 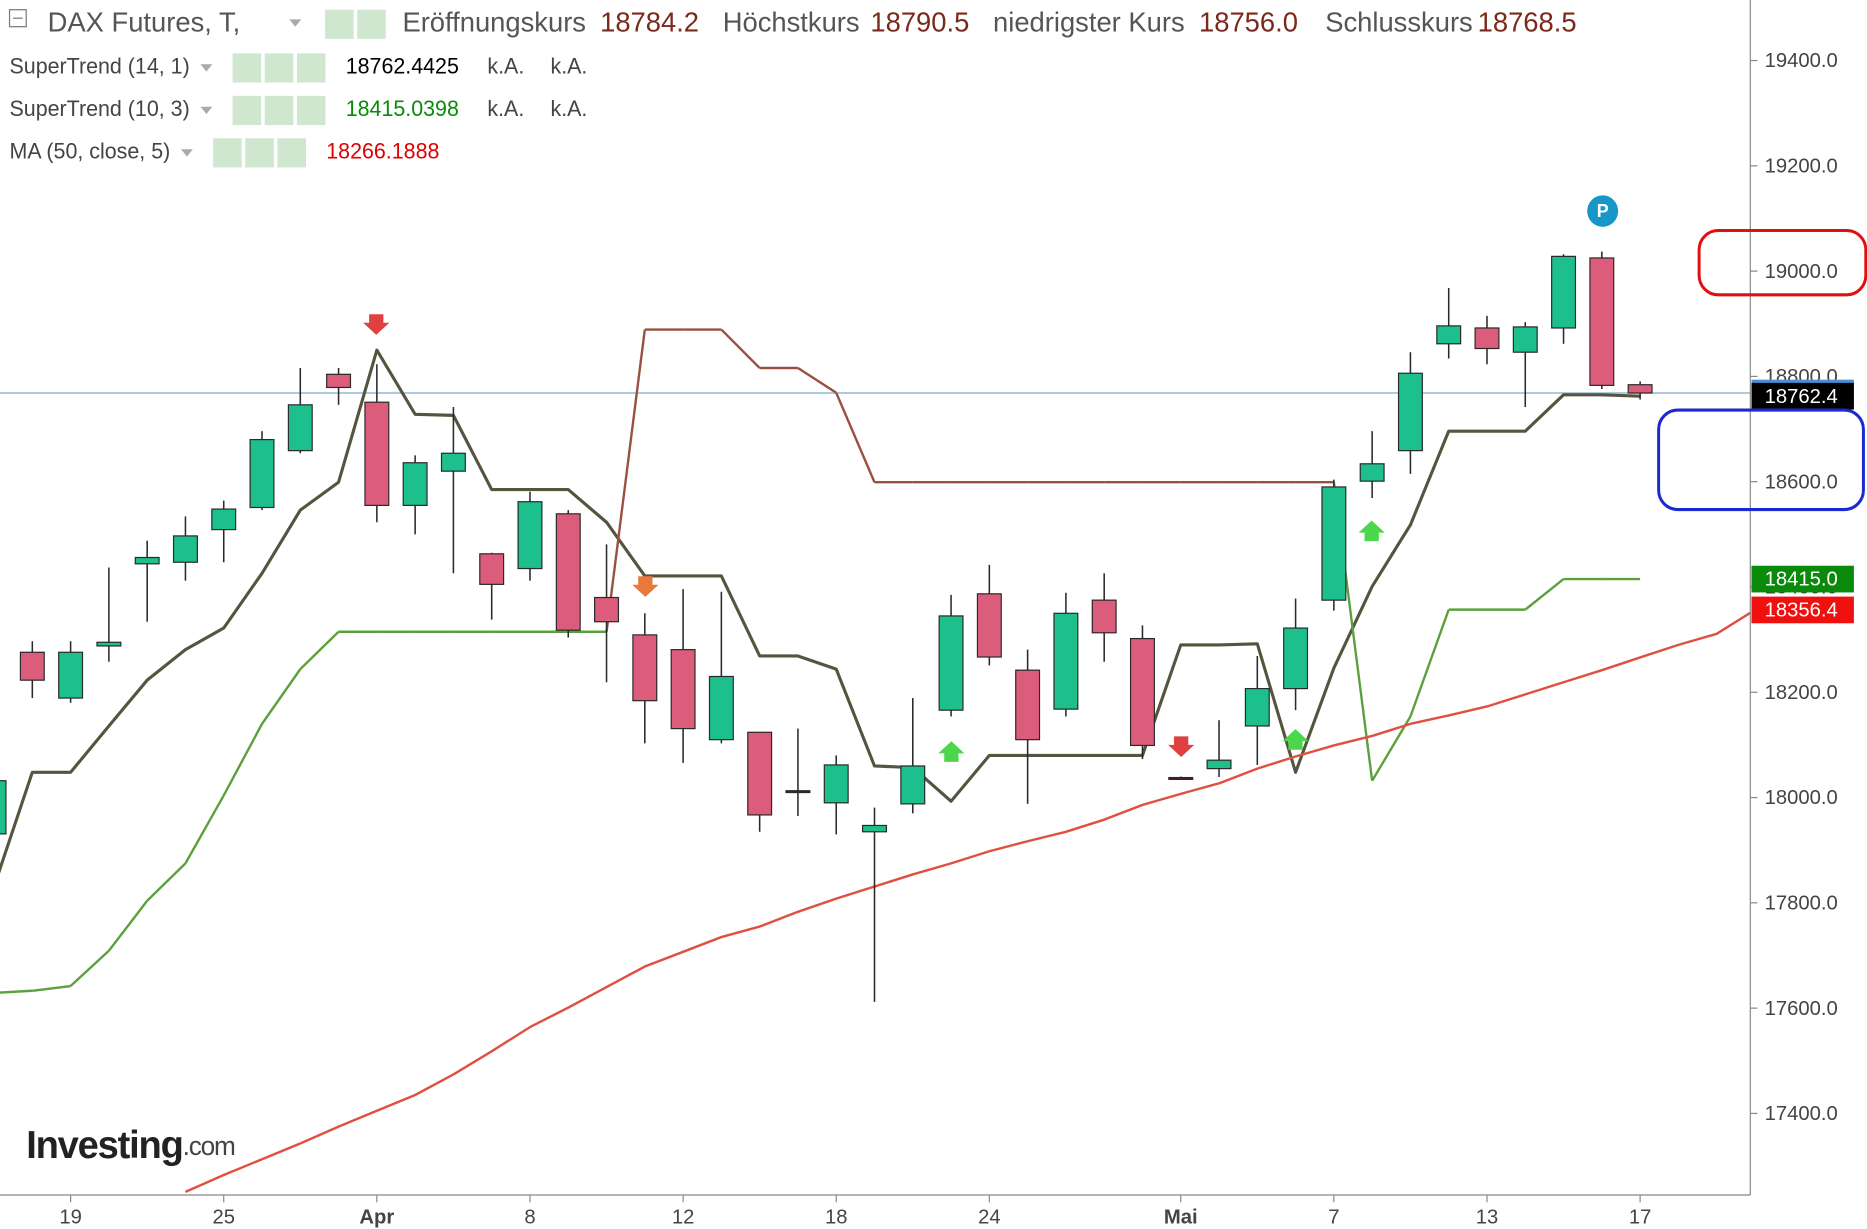 What do you see at coordinates (402, 66) in the screenshot?
I see `legend-value: 18762.4425` at bounding box center [402, 66].